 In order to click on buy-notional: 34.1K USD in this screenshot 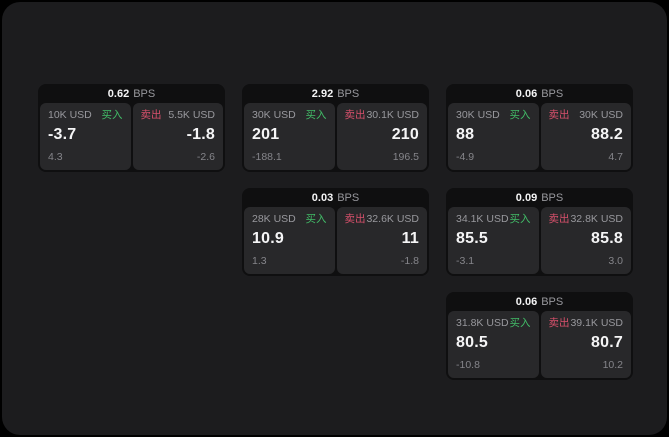, I will do `click(482, 219)`.